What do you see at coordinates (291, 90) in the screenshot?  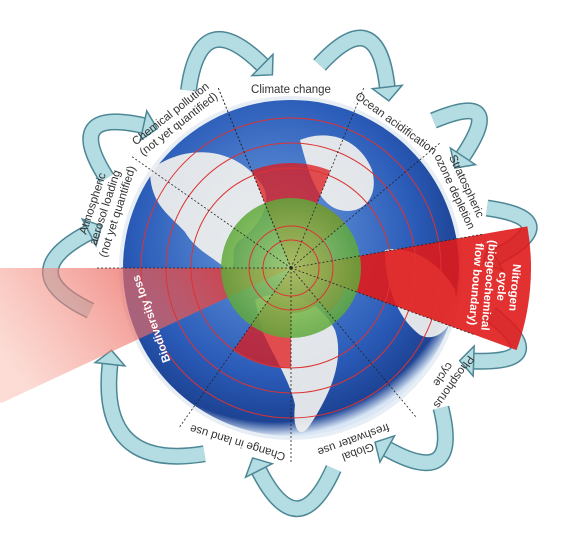 I see `boundary-label: Climate change` at bounding box center [291, 90].